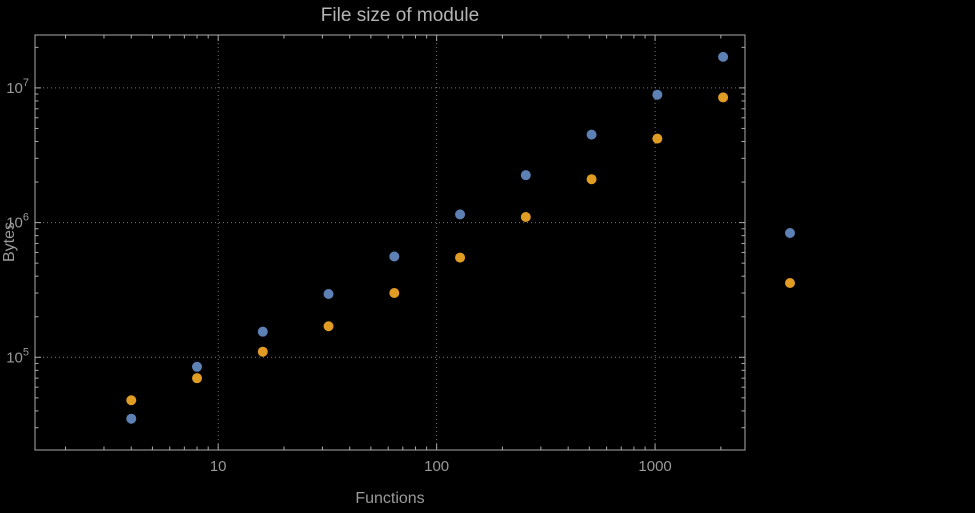 The image size is (975, 513). Describe the element at coordinates (790, 233) in the screenshot. I see `legend-marker-blue` at that location.